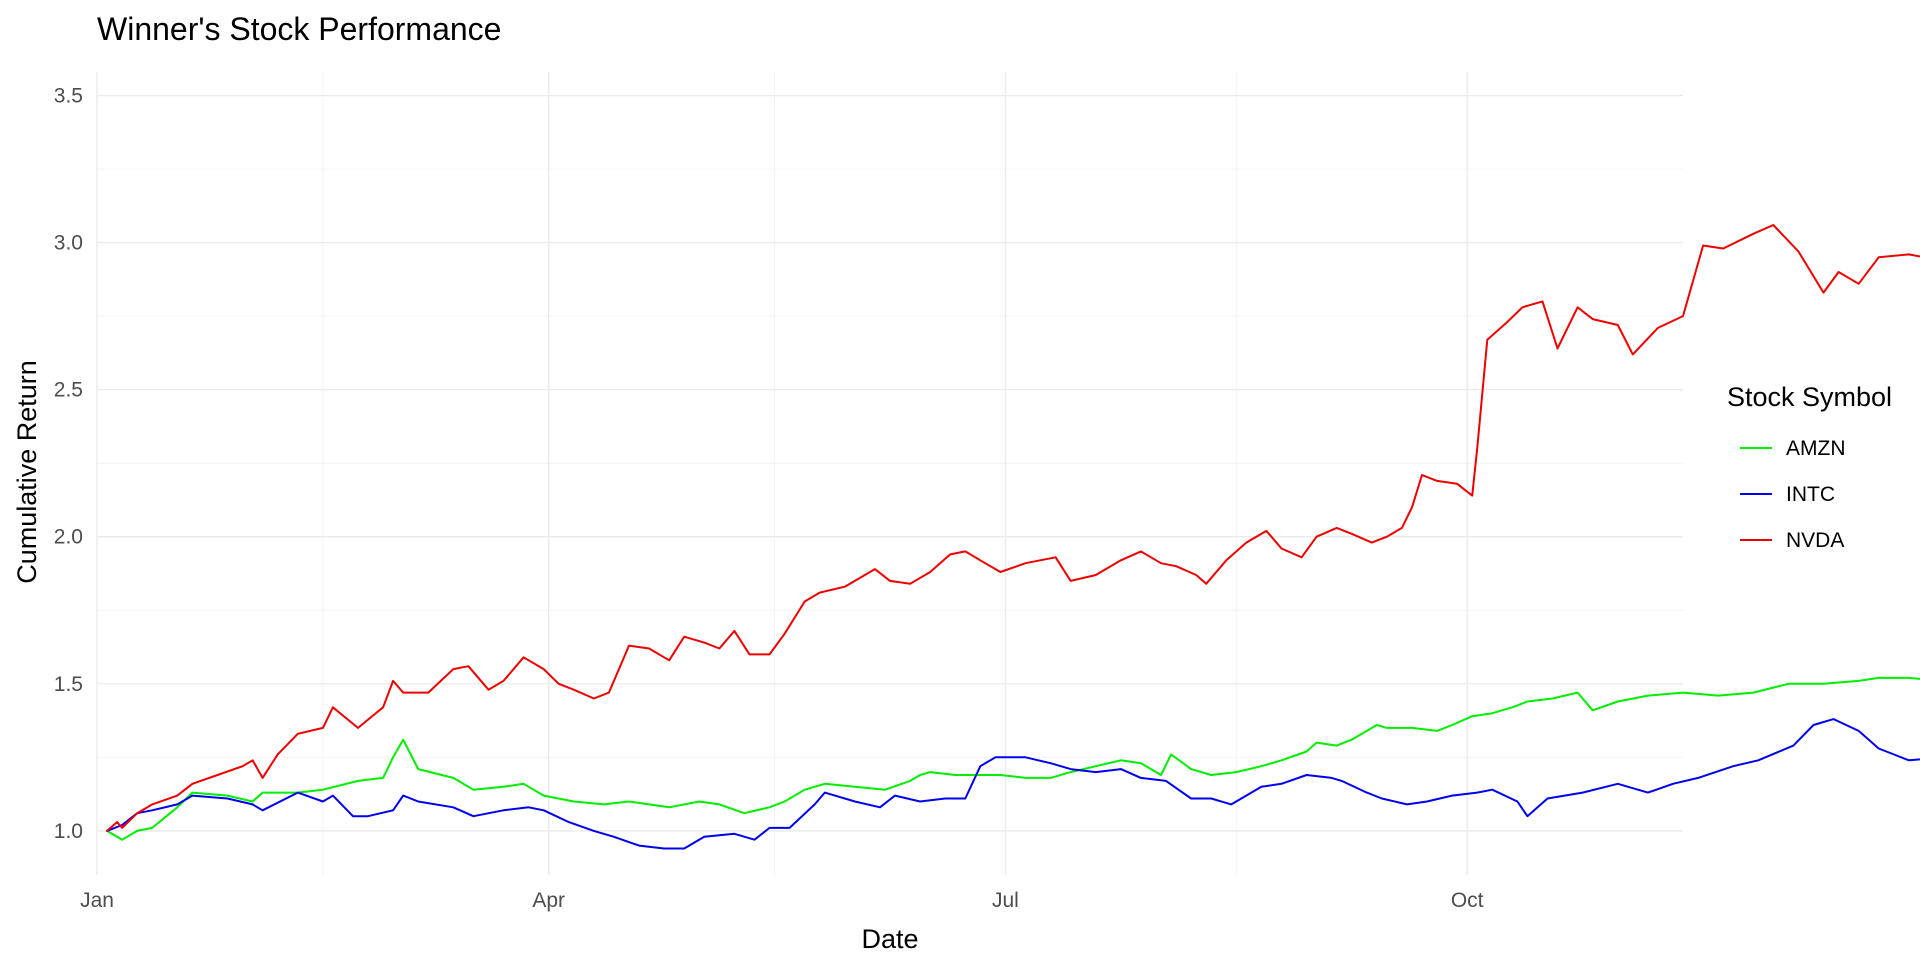 The image size is (1920, 960). Describe the element at coordinates (1005, 900) in the screenshot. I see `x-tick-label: Jul` at that location.